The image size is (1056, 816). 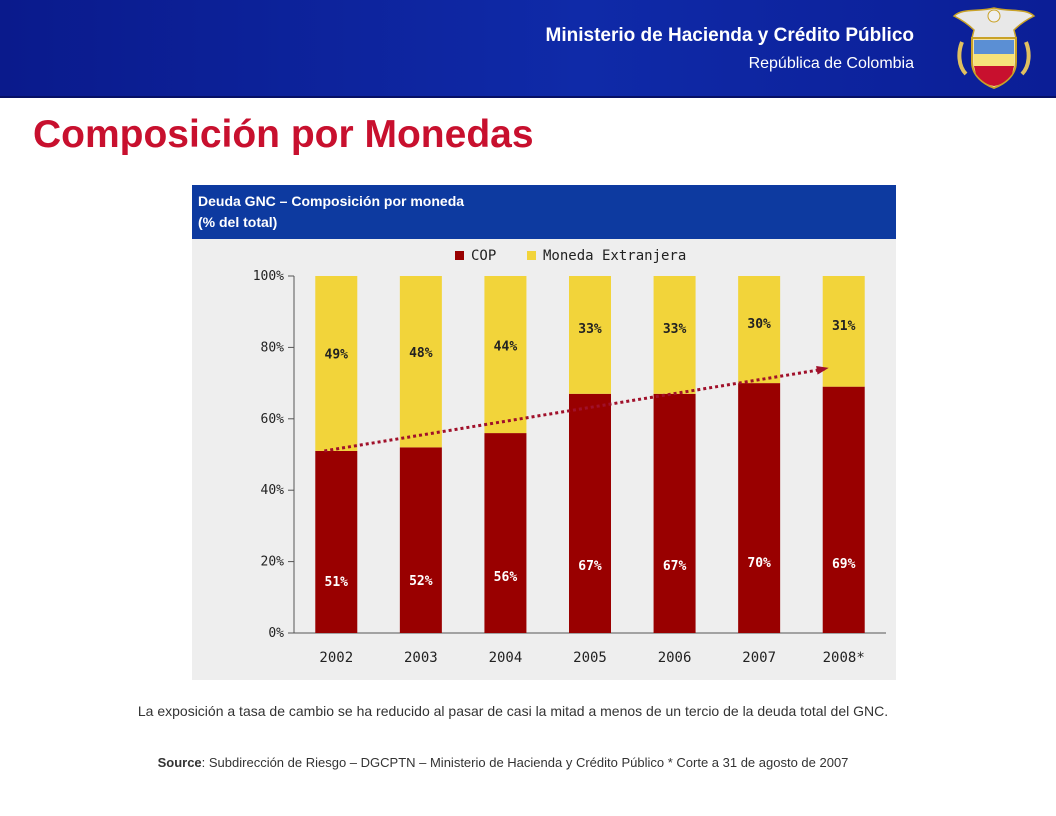 What do you see at coordinates (729, 35) in the screenshot?
I see `ministry-name: Ministerio de Hacienda y Crédito Público` at bounding box center [729, 35].